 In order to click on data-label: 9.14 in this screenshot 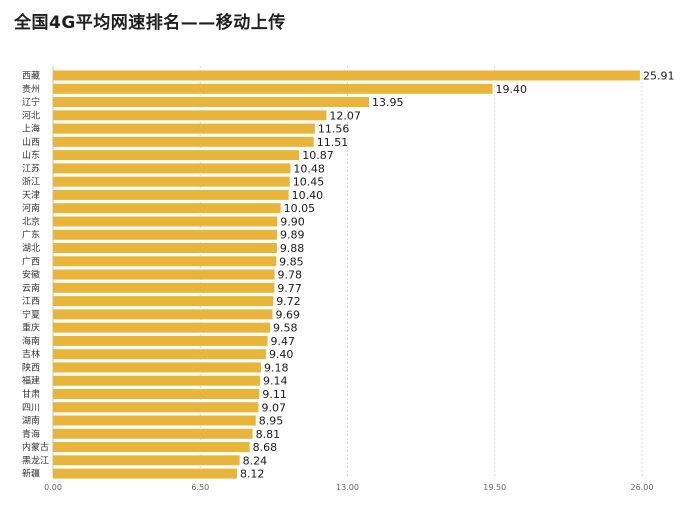, I will do `click(275, 381)`.